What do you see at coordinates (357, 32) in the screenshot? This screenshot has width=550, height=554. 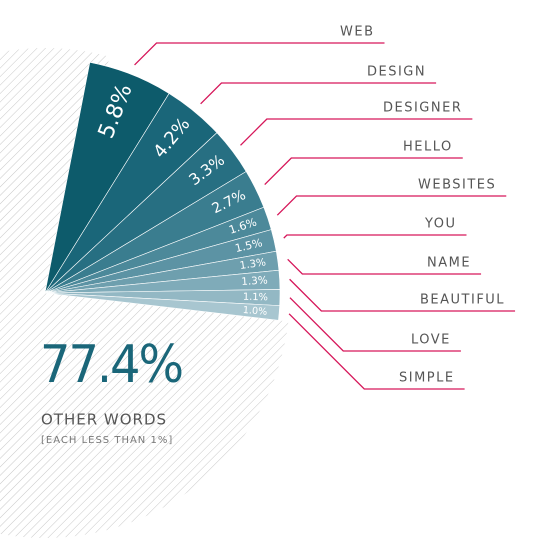 I see `category-label: WEB` at bounding box center [357, 32].